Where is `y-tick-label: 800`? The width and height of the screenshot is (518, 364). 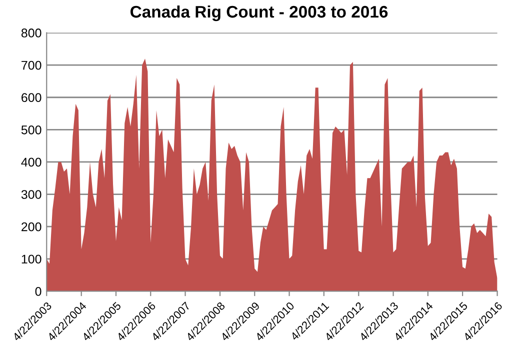
y-tick-label: 800 is located at coordinates (31, 33).